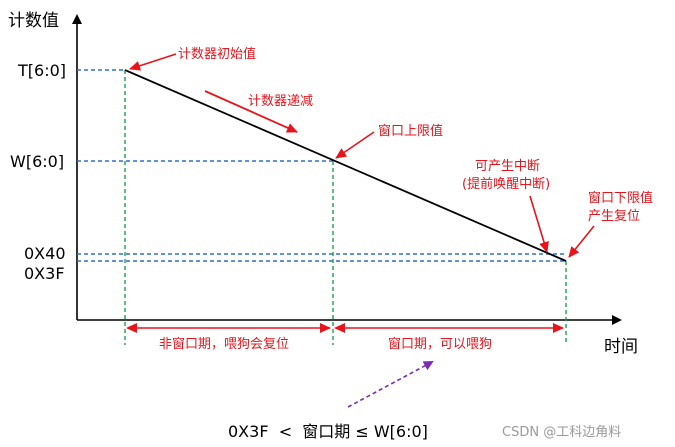  I want to click on upper-limit-arrow, so click(355, 145).